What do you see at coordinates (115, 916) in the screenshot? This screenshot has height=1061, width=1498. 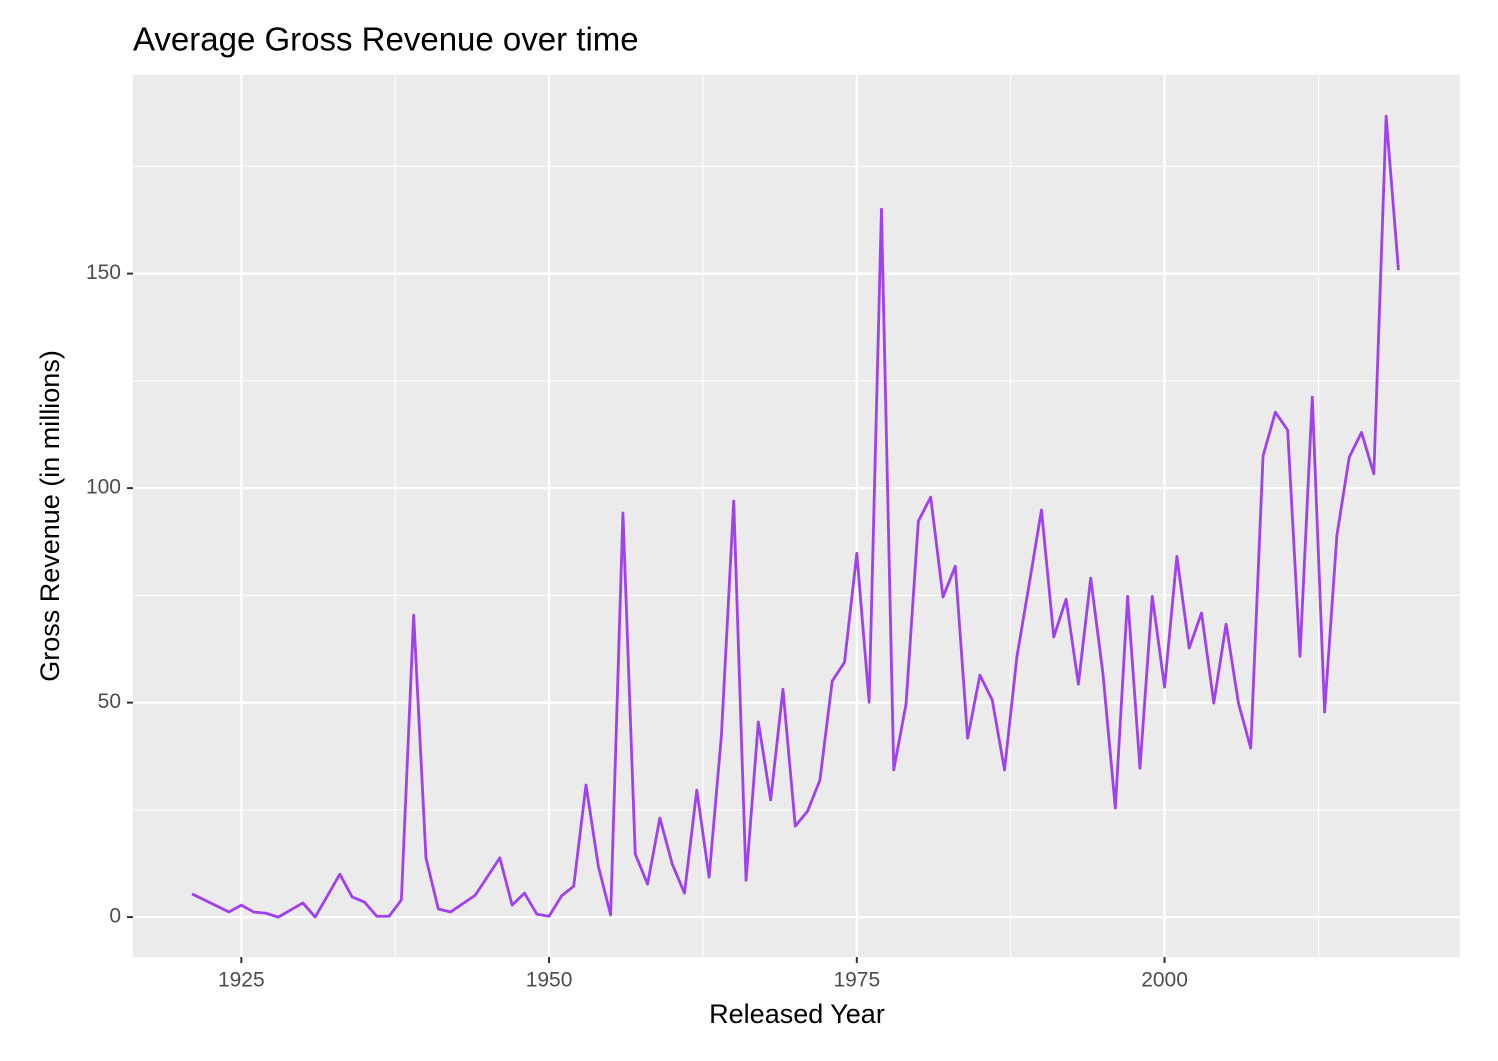 I see `y-tick-label: 0` at bounding box center [115, 916].